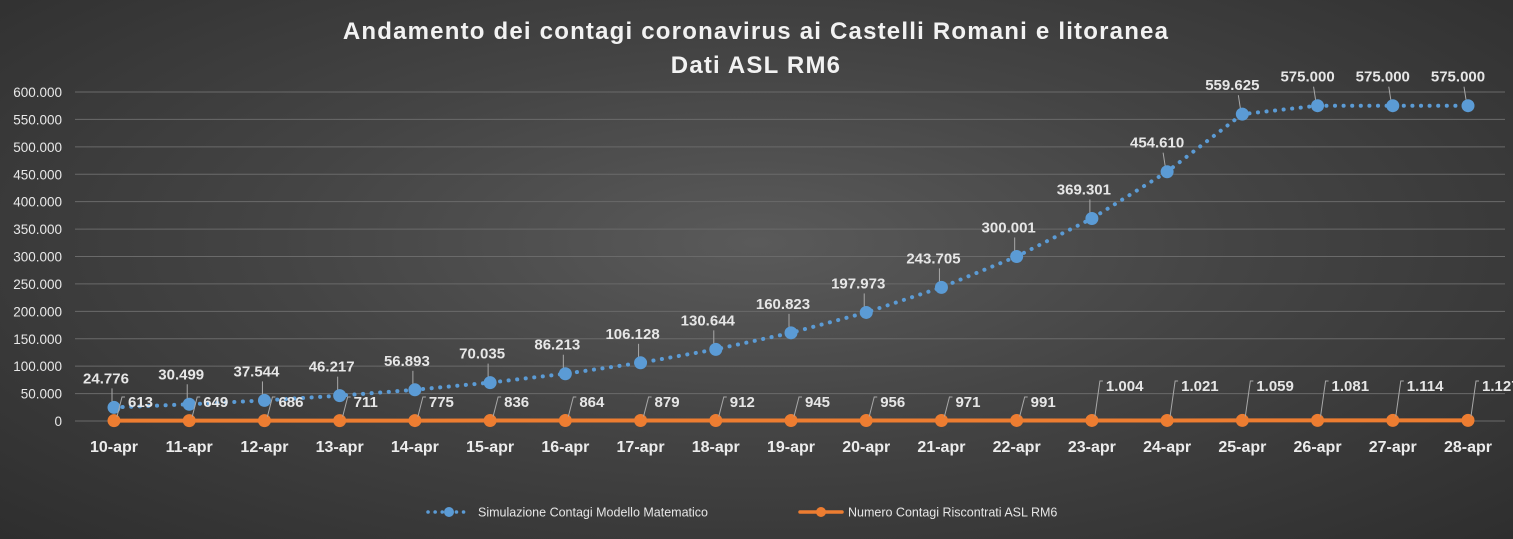 The height and width of the screenshot is (539, 1513). What do you see at coordinates (1425, 386) in the screenshot?
I see `data-label: 1.114` at bounding box center [1425, 386].